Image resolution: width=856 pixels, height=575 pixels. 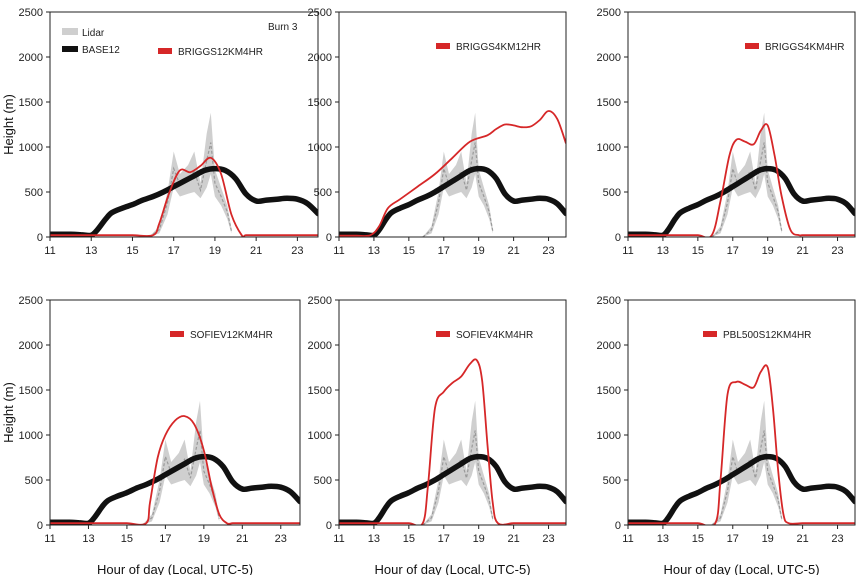 I want to click on legend-swatch-lidar, so click(x=70, y=31).